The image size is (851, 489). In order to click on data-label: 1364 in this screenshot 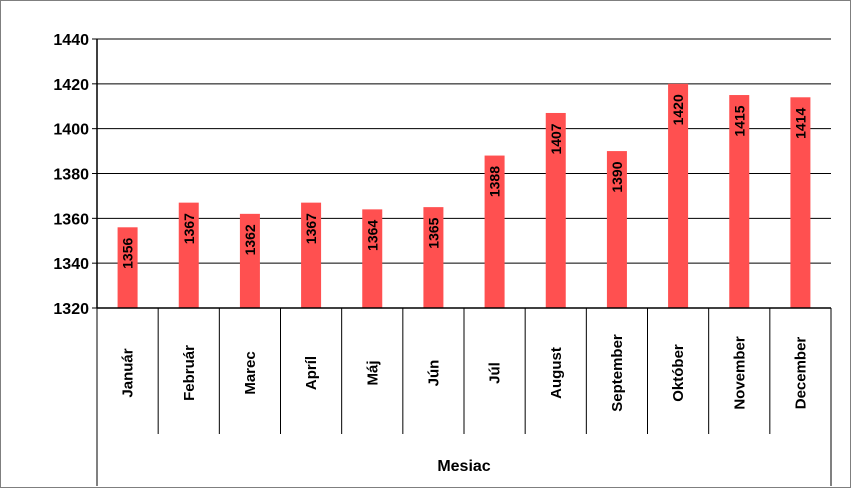, I will do `click(372, 235)`.